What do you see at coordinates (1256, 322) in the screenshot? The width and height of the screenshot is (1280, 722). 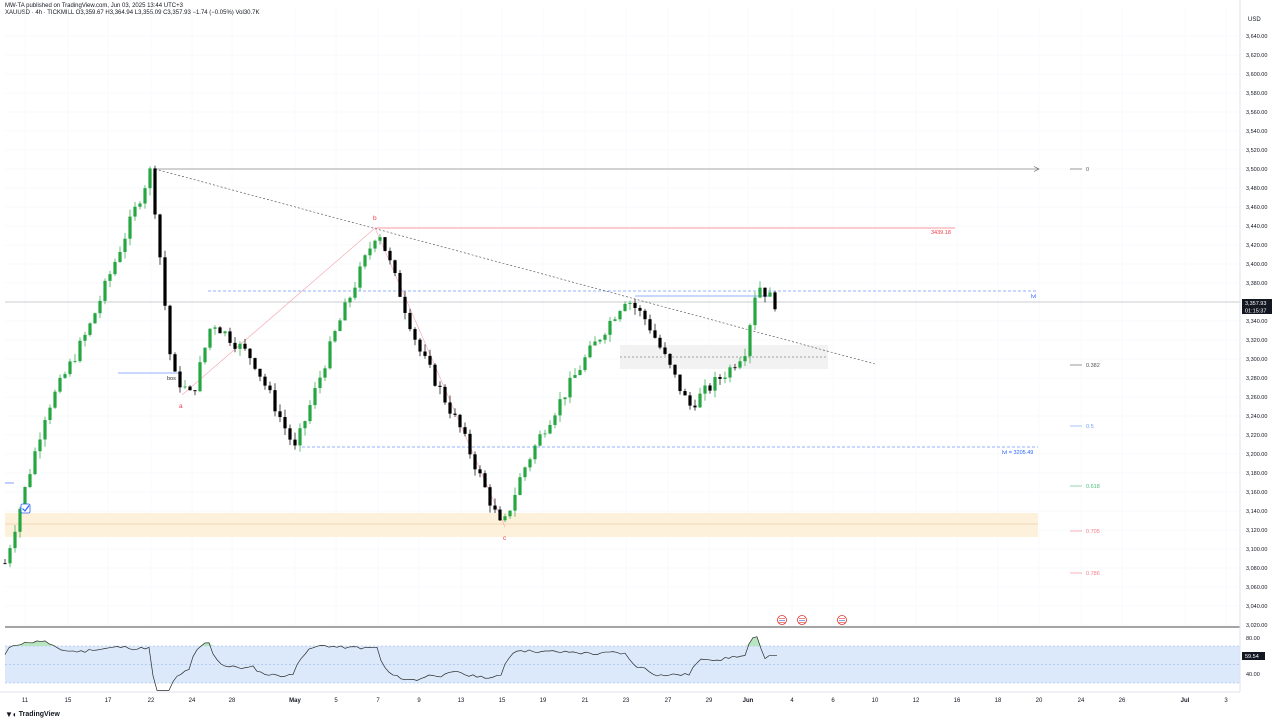 I see `price-tick-label: 3,340.00` at bounding box center [1256, 322].